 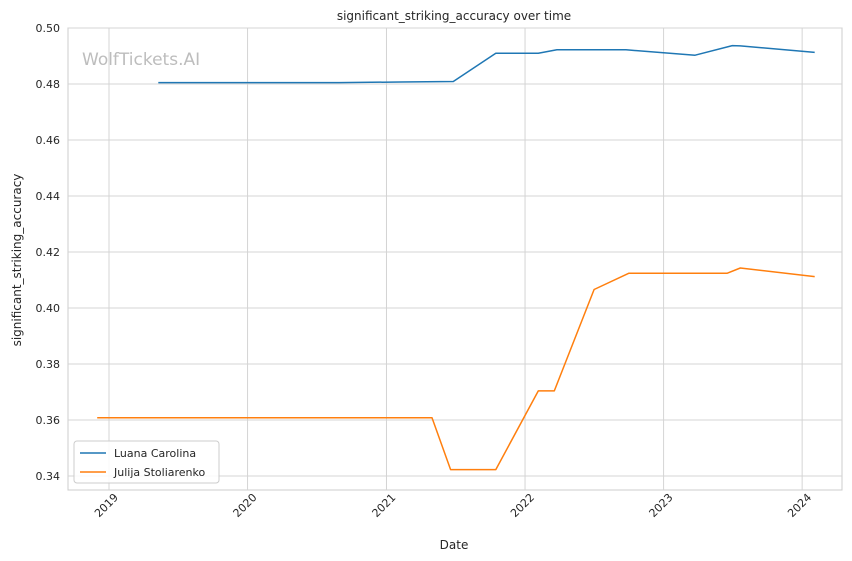 What do you see at coordinates (141, 60) in the screenshot?
I see `watermark-text: WolfTickets.AI` at bounding box center [141, 60].